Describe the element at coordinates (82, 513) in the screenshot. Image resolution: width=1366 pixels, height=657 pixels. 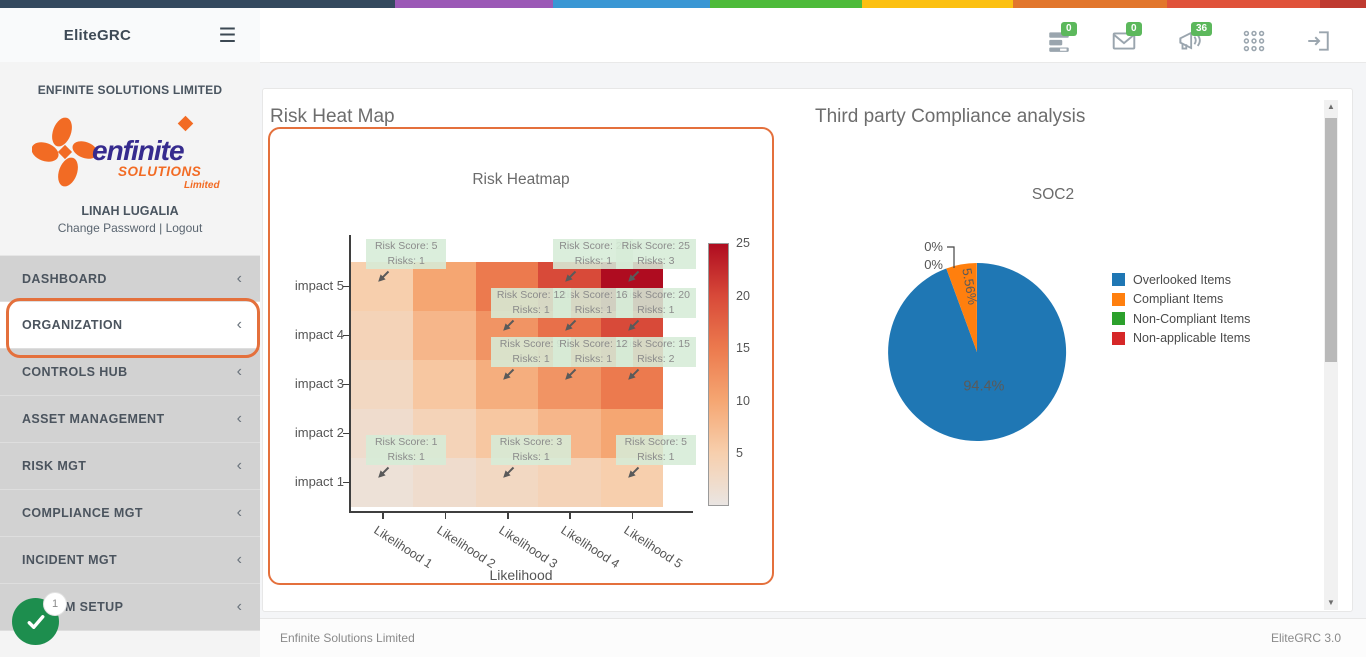
I see `sidebar-item-label: COMPLIANCE MGT` at that location.